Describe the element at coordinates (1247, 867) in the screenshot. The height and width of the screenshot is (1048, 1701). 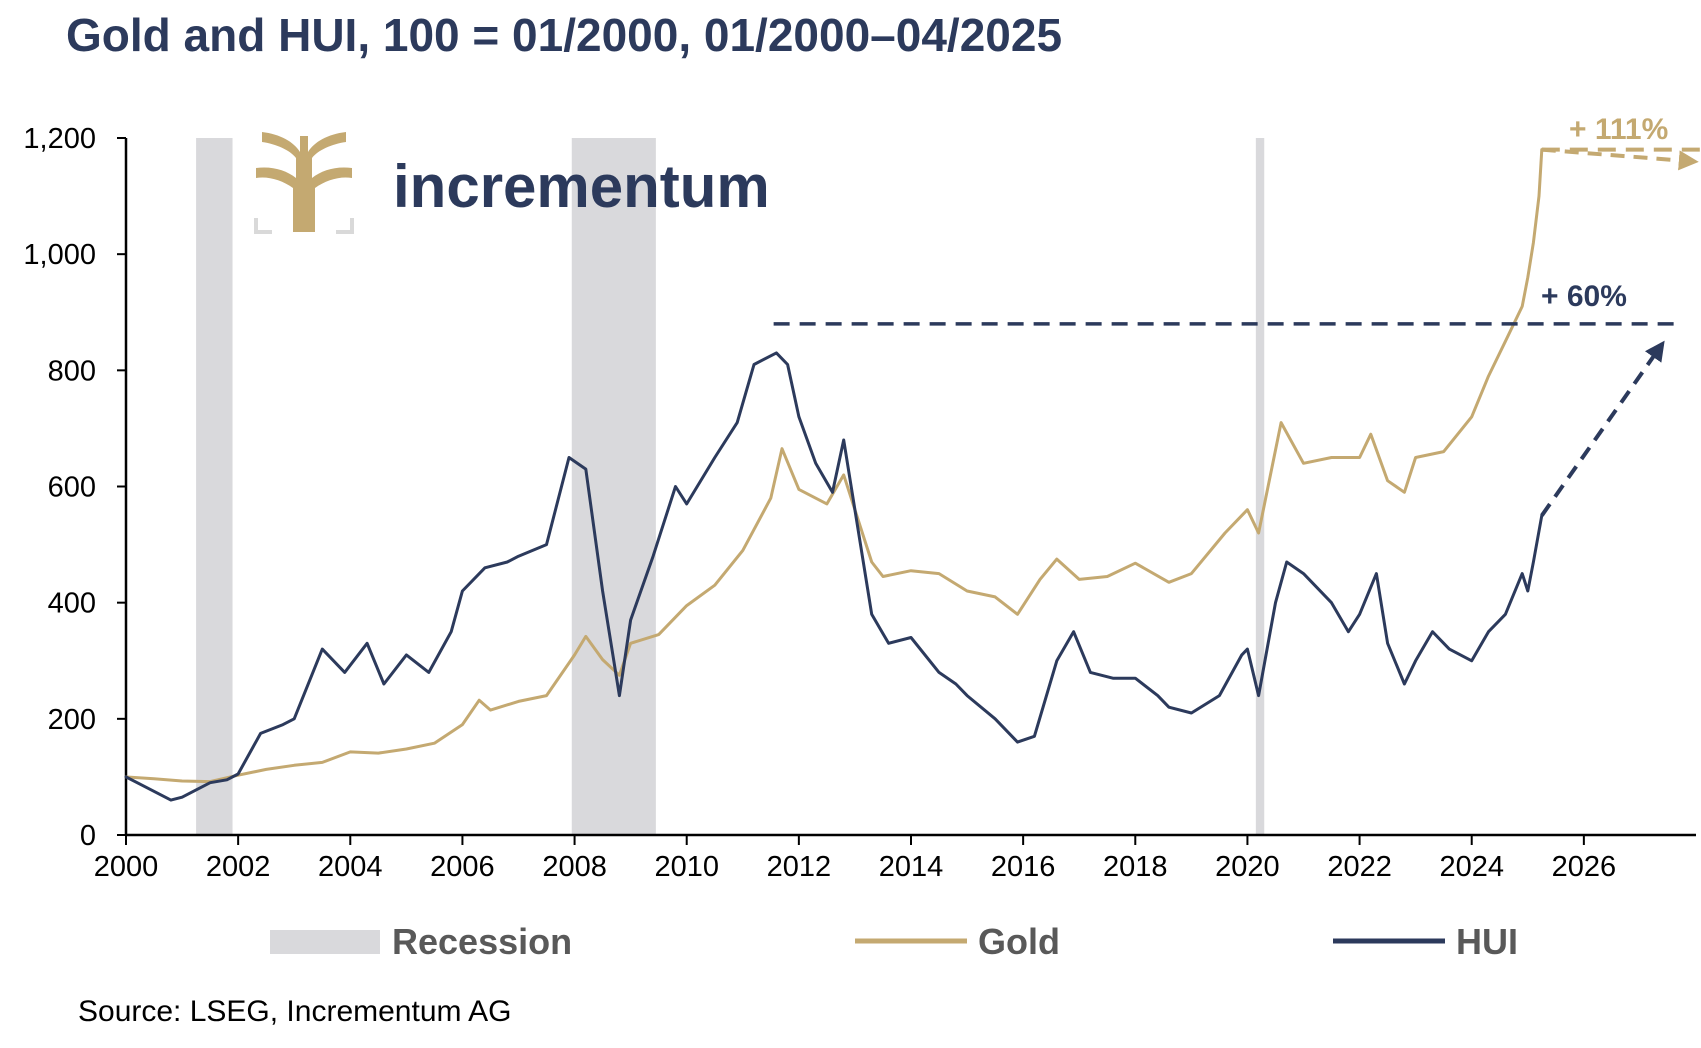
I see `x-tick-label: 2020` at that location.